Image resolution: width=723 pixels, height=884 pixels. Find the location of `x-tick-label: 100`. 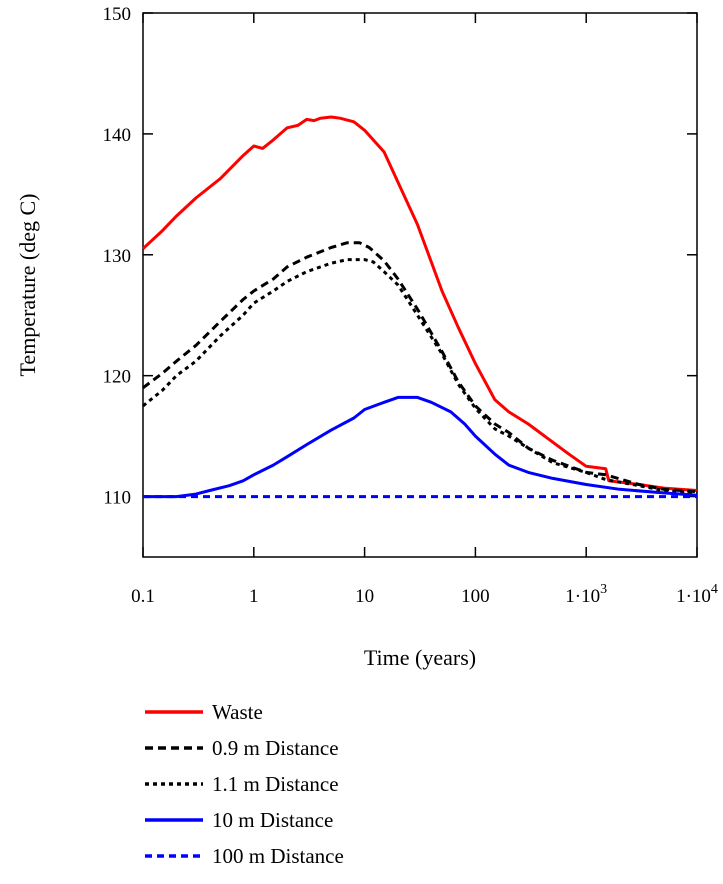

x-tick-label: 100 is located at coordinates (475, 596).